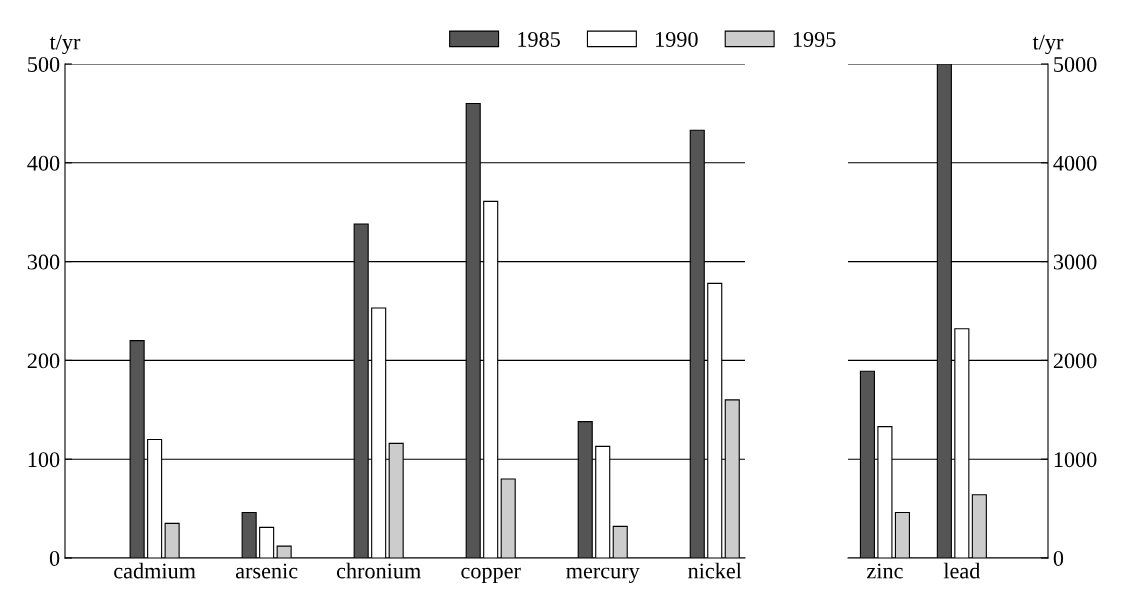  What do you see at coordinates (1048, 44) in the screenshot?
I see `y2-axis-title: t/yr` at bounding box center [1048, 44].